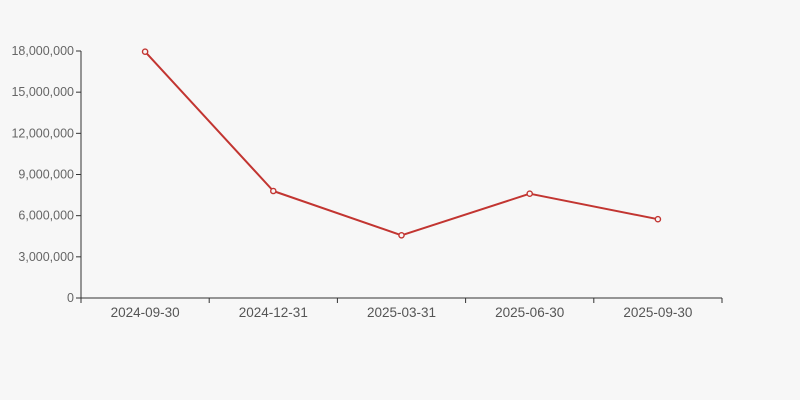 This screenshot has width=800, height=400. Describe the element at coordinates (46, 175) in the screenshot. I see `y-axis-tick-label: 9,000,000` at that location.